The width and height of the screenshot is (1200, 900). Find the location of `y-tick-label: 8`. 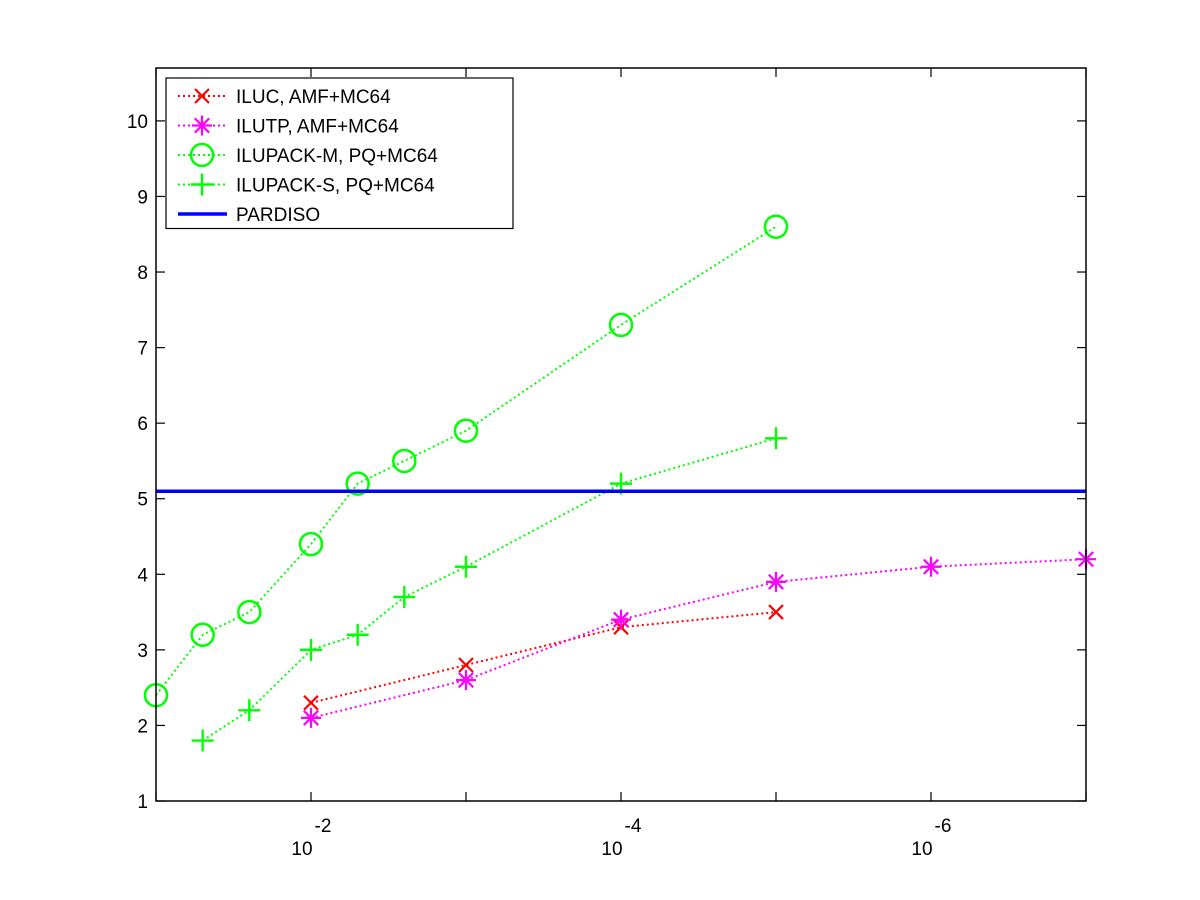

y-tick-label: 8 is located at coordinates (142, 273).